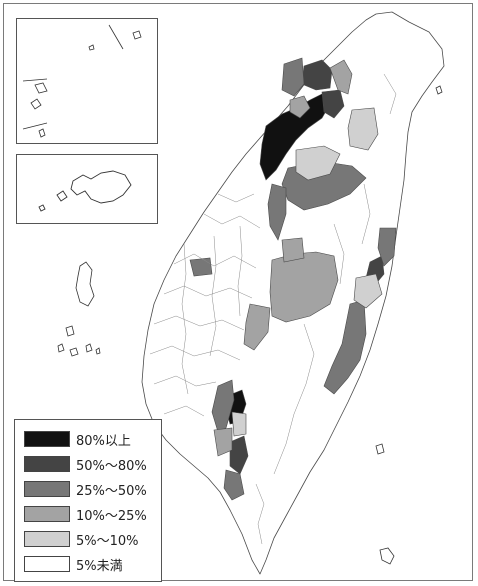  Describe the element at coordinates (103, 441) in the screenshot. I see `legend-label: 80%以上` at that location.